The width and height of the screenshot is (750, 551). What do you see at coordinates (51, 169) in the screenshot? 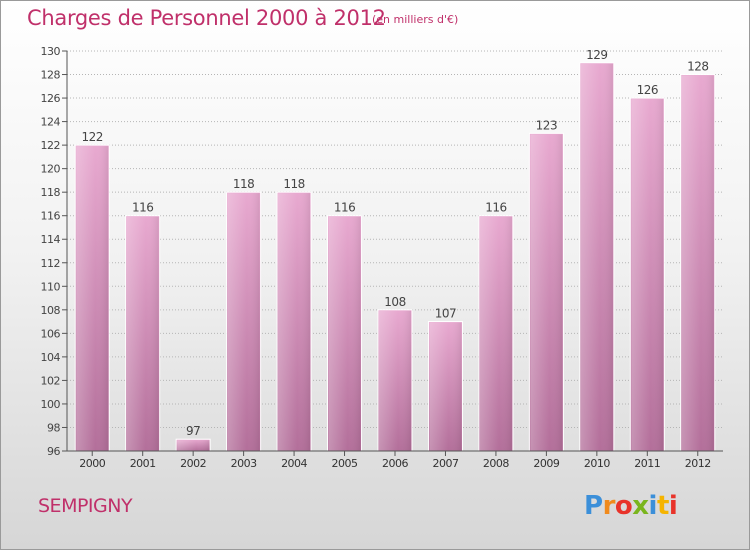
I see `y-tick-label: 120` at bounding box center [51, 169].